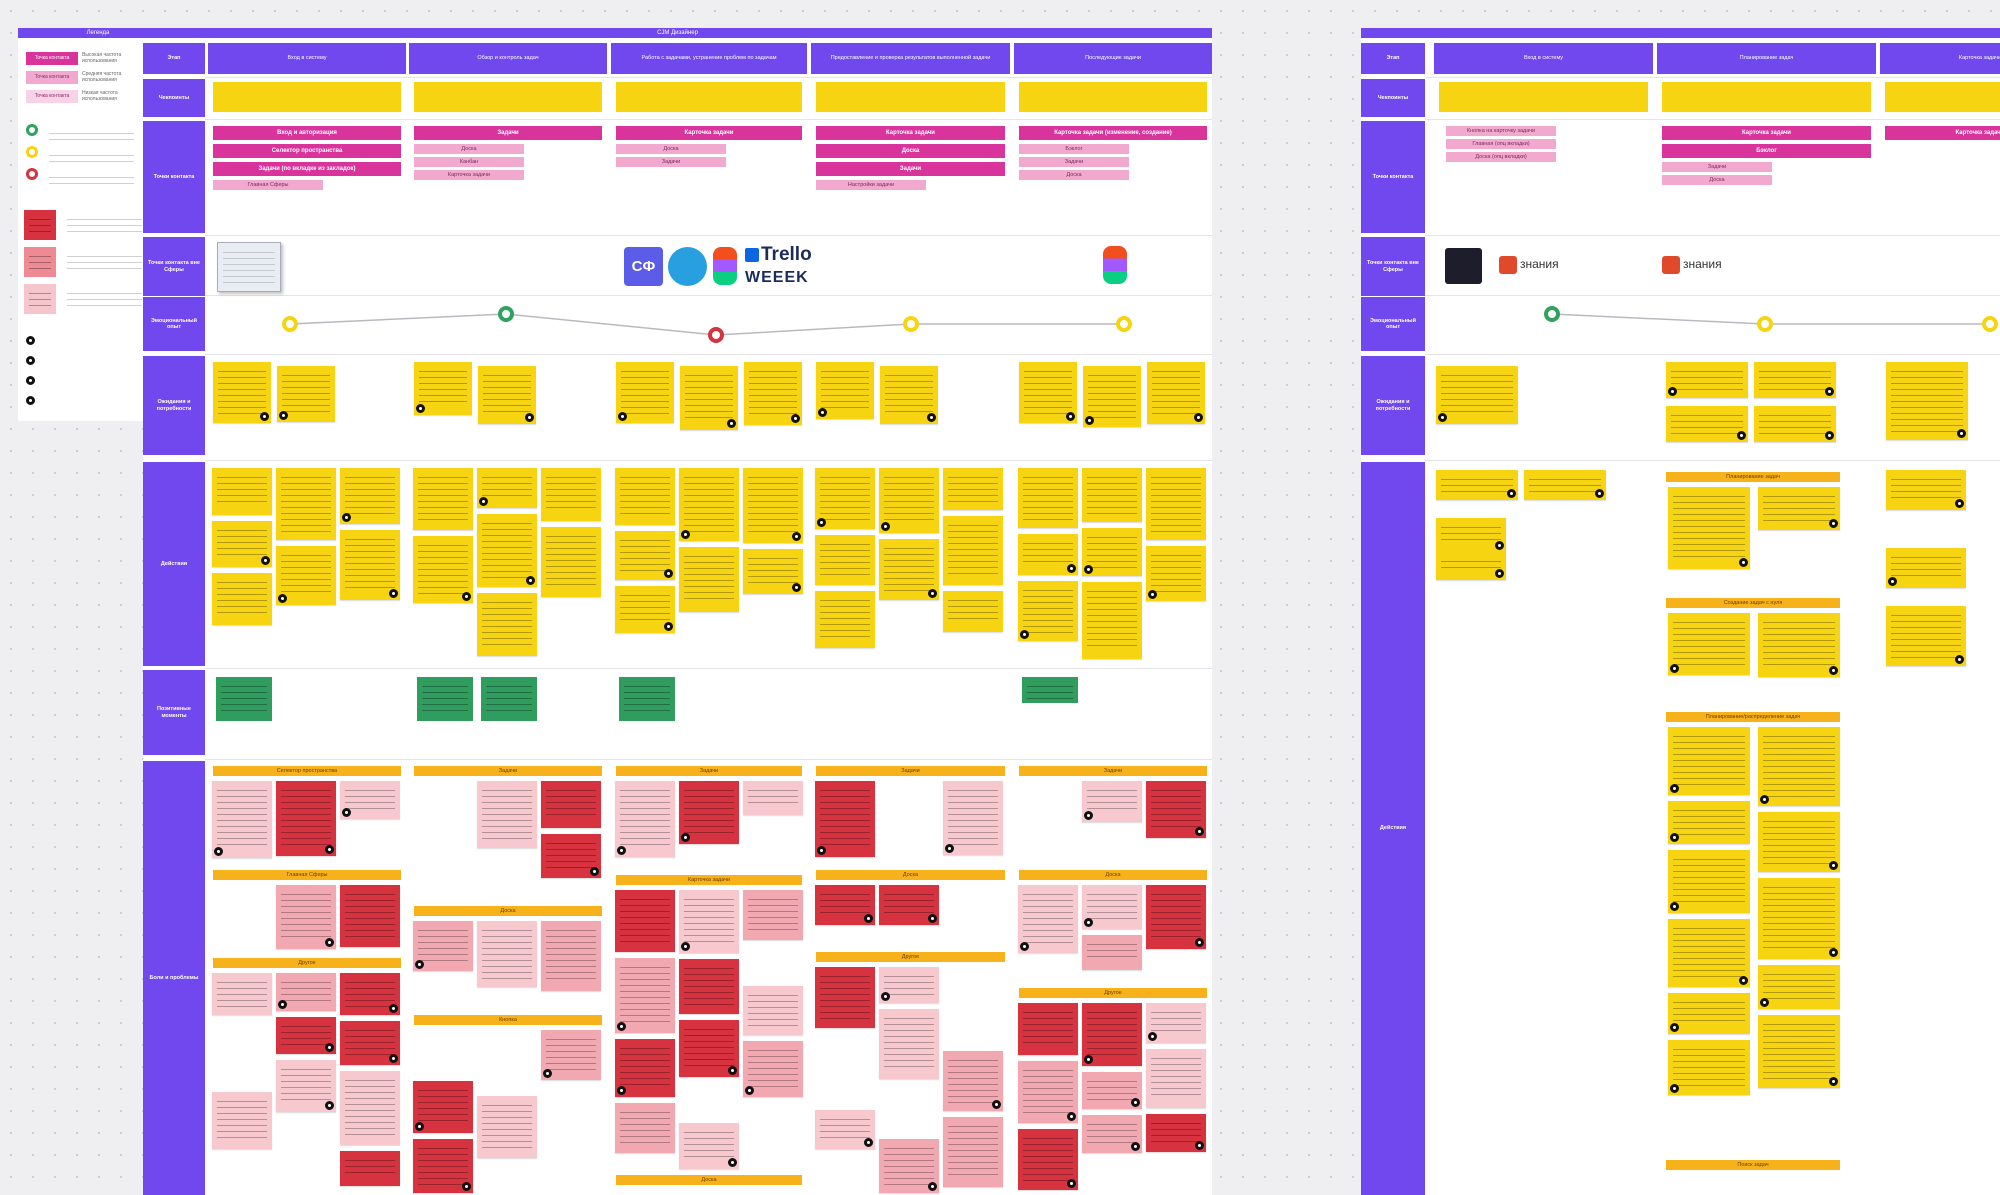 Image resolution: width=2000 pixels, height=1195 pixels. Describe the element at coordinates (871, 185) in the screenshot. I see `touch-point-secondary: Настройки задачи` at that location.